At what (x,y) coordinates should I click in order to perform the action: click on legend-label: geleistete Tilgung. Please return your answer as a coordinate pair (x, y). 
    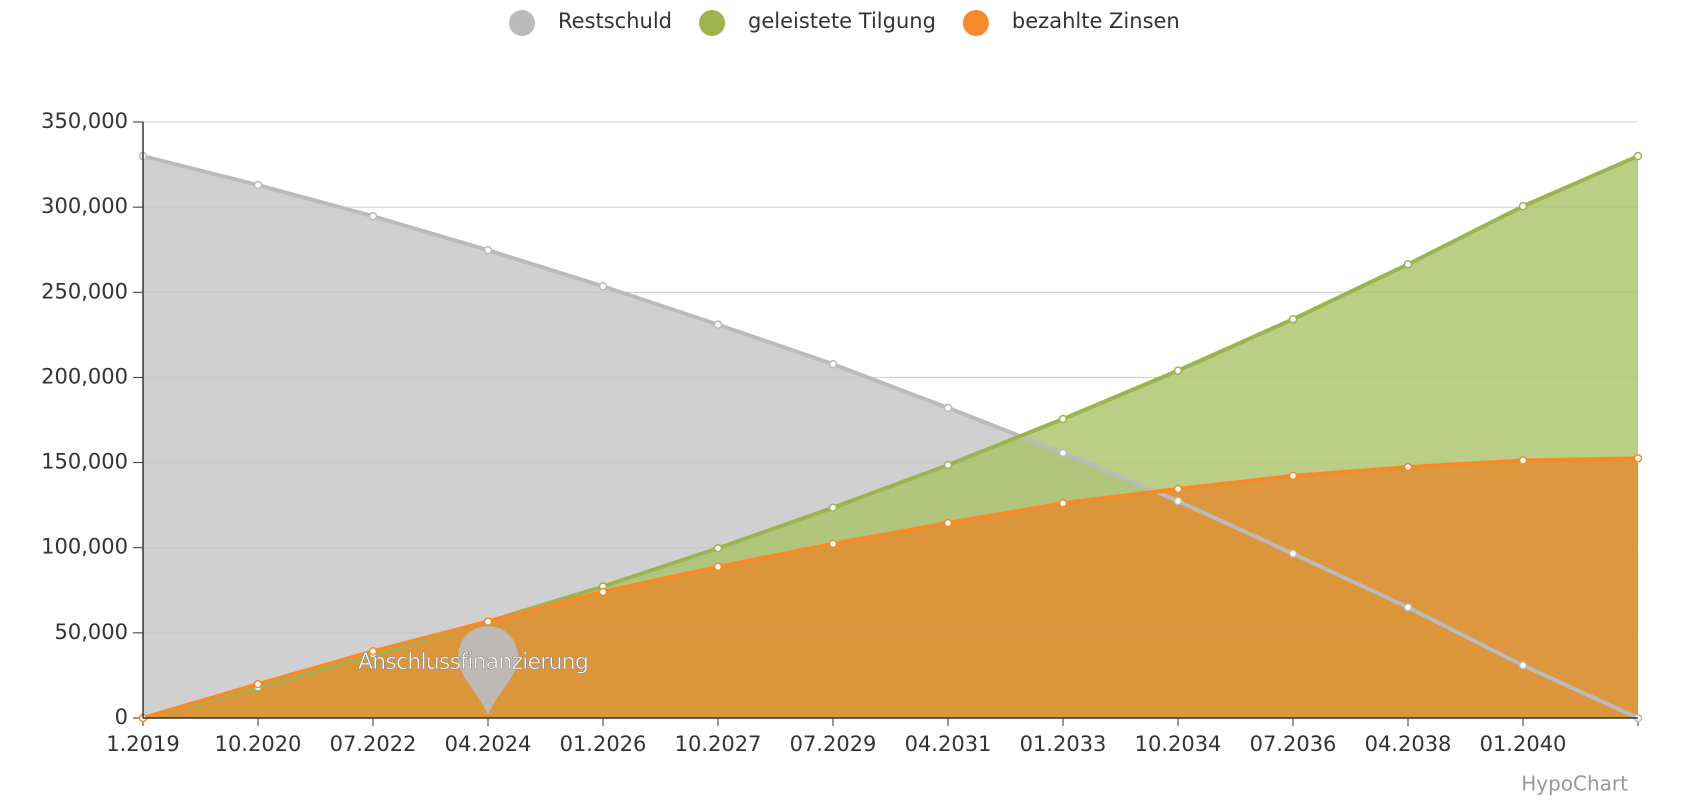
    Looking at the image, I should click on (842, 21).